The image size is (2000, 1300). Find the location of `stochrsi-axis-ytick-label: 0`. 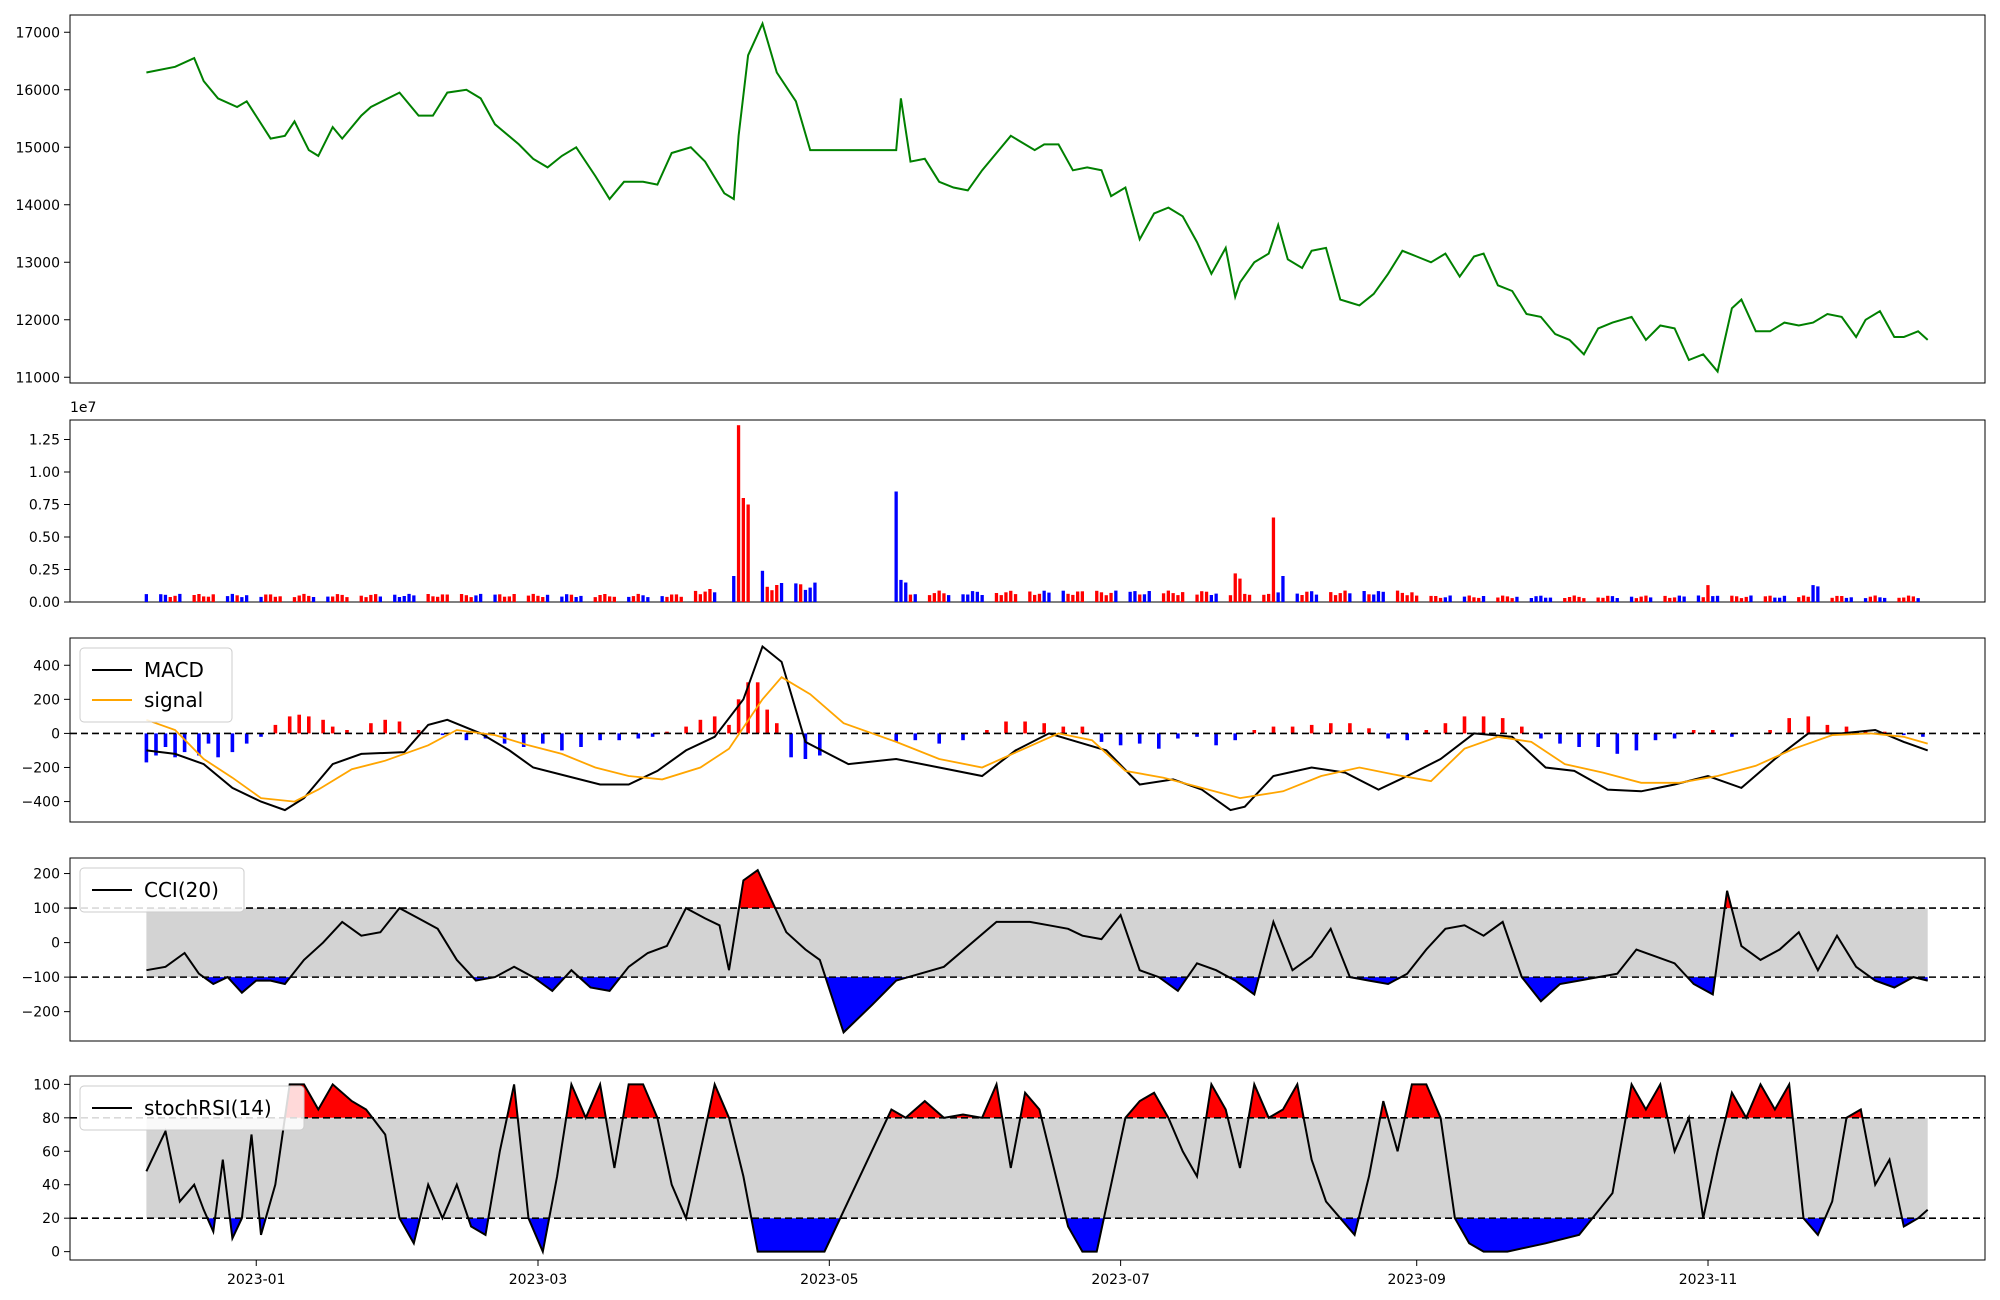

stochrsi-axis-ytick-label: 0 is located at coordinates (55, 1253).